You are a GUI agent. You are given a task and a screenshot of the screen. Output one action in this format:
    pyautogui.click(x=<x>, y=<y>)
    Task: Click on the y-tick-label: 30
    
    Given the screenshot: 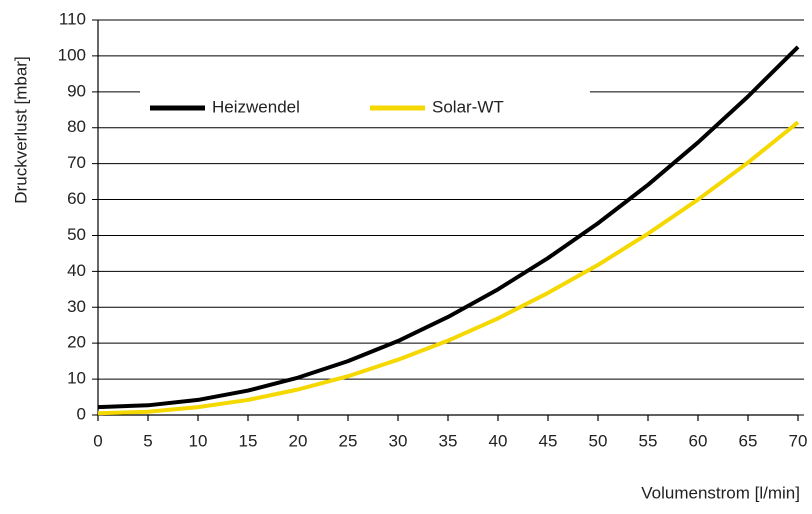 What is the action you would take?
    pyautogui.click(x=76, y=306)
    